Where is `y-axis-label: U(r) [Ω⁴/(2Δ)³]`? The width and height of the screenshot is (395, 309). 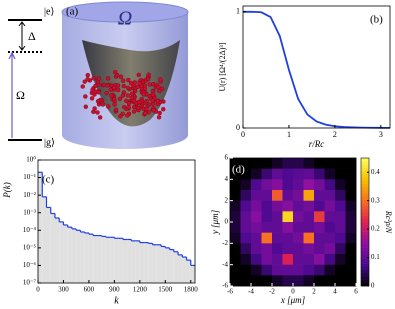
y-axis-label: U(r) [Ω⁴/(2Δ)³] is located at coordinates (222, 66).